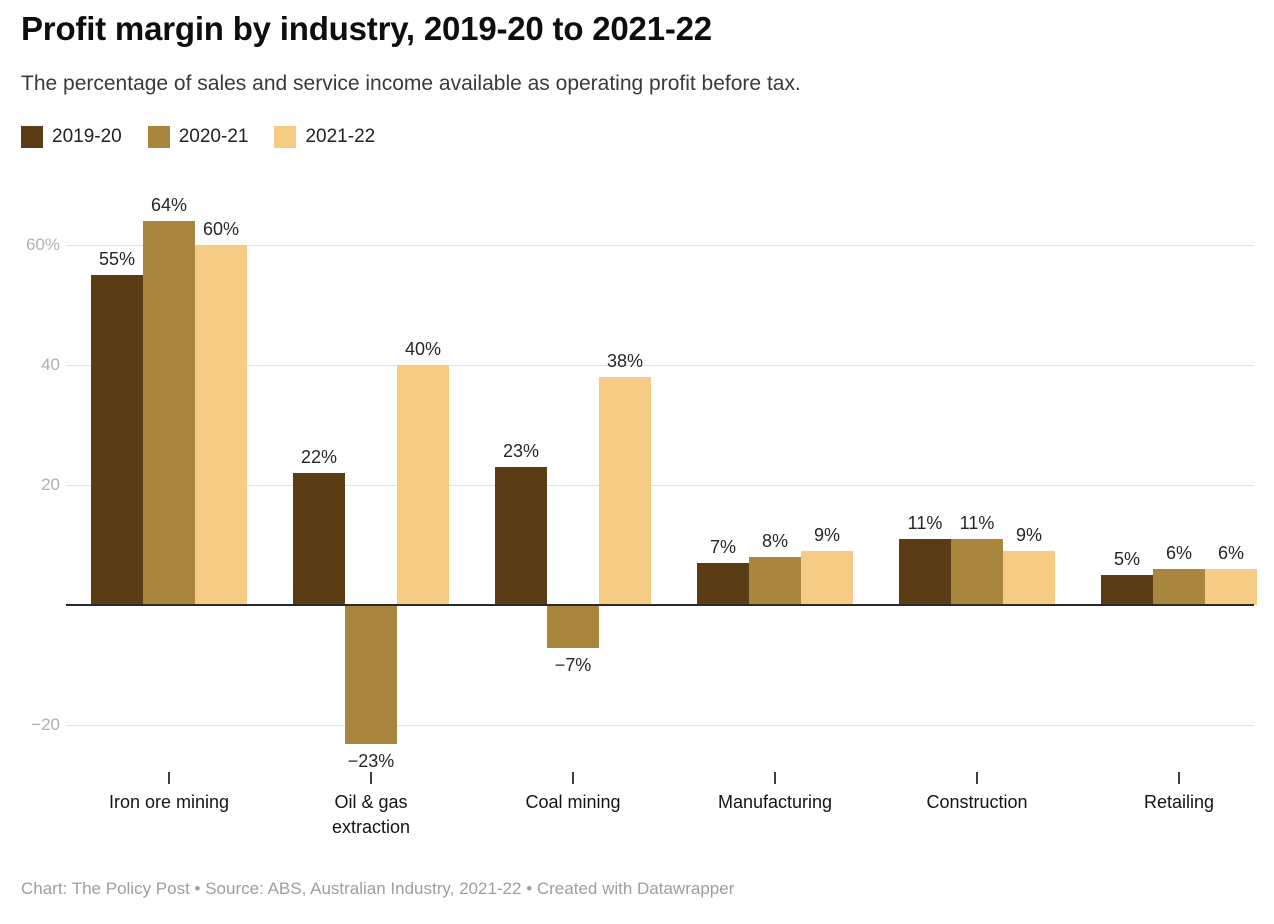 This screenshot has height=924, width=1274. What do you see at coordinates (774, 541) in the screenshot?
I see `value-label: 8%` at bounding box center [774, 541].